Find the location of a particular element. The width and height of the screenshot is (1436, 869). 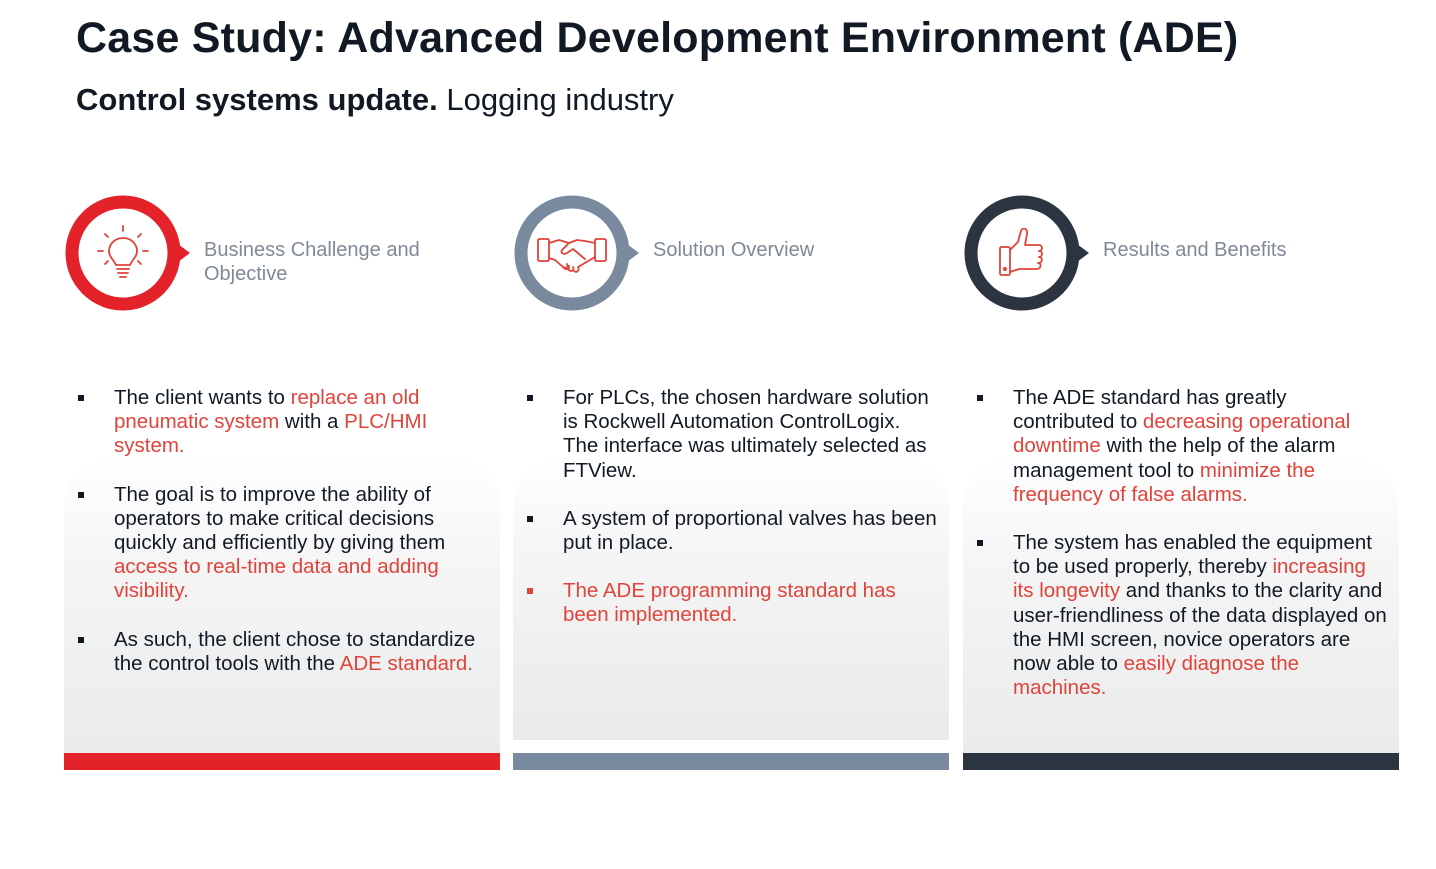

bullet-text: The client wants to is located at coordinates (202, 397).